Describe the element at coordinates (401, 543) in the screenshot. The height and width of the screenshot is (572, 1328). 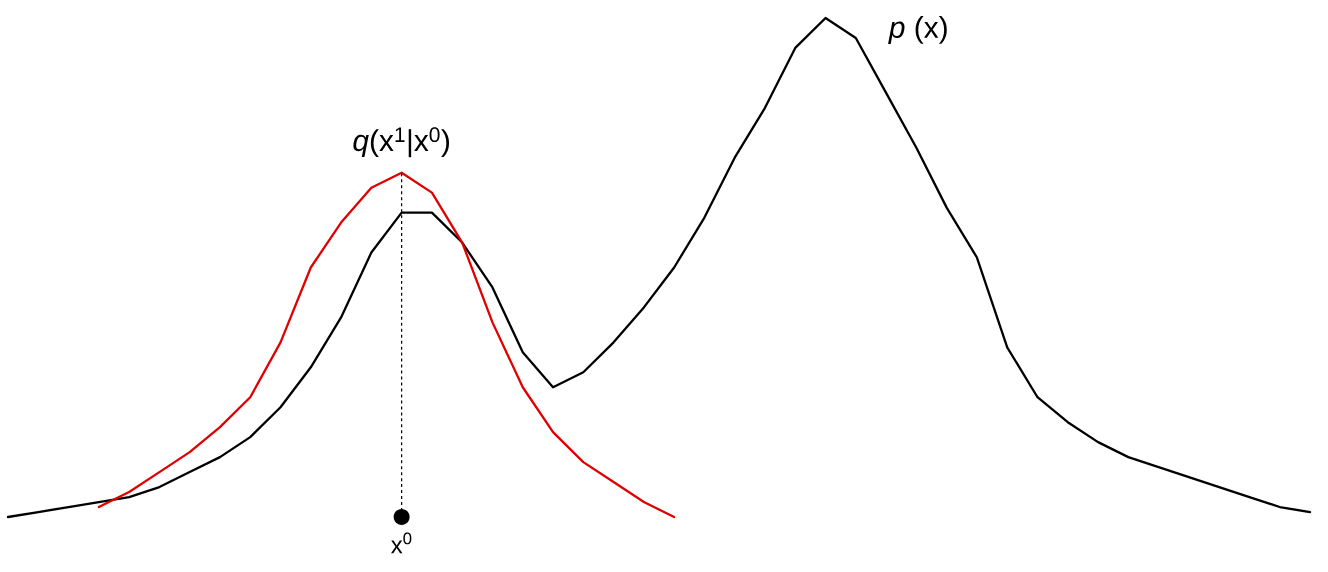
I see `text: x$^{0}$` at that location.